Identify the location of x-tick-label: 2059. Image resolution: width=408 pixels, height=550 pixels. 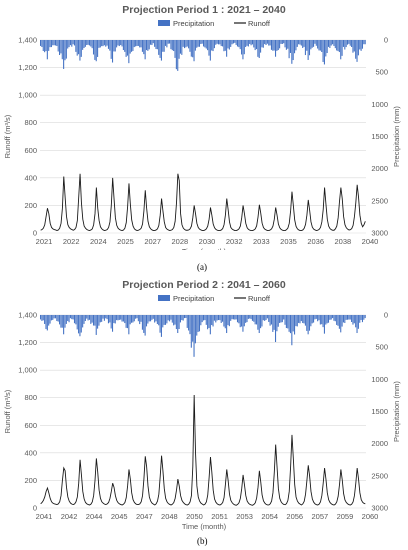
(345, 516).